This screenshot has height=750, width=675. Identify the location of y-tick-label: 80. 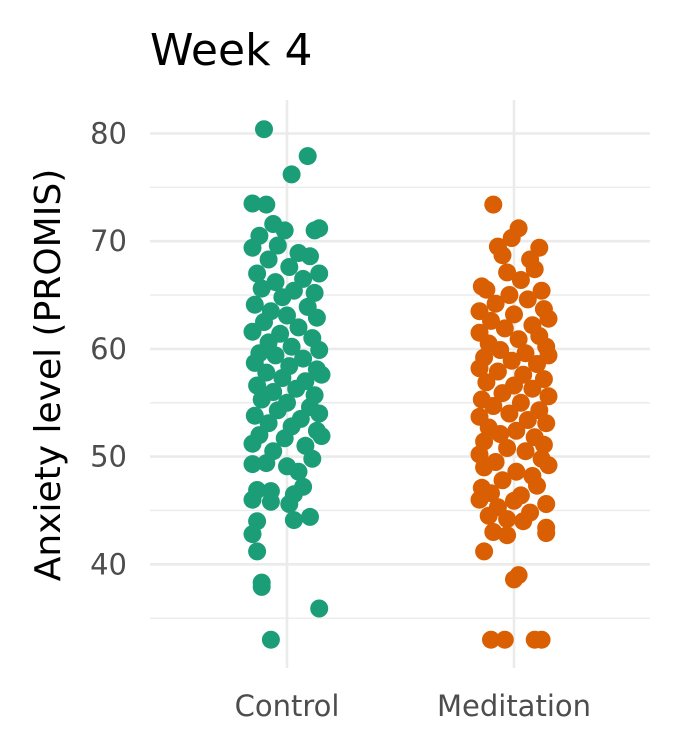
(108, 134).